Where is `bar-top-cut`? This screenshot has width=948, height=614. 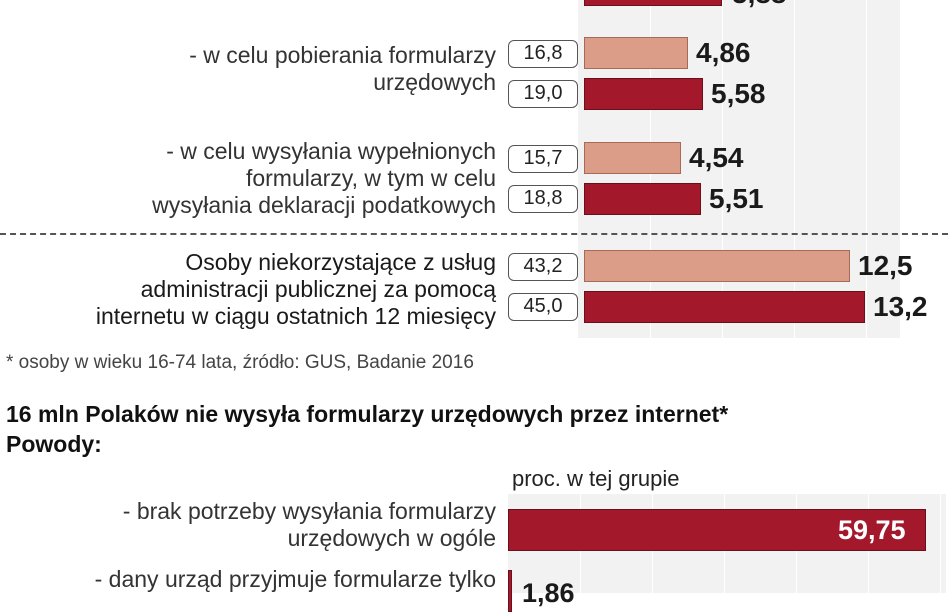 bar-top-cut is located at coordinates (653, 3).